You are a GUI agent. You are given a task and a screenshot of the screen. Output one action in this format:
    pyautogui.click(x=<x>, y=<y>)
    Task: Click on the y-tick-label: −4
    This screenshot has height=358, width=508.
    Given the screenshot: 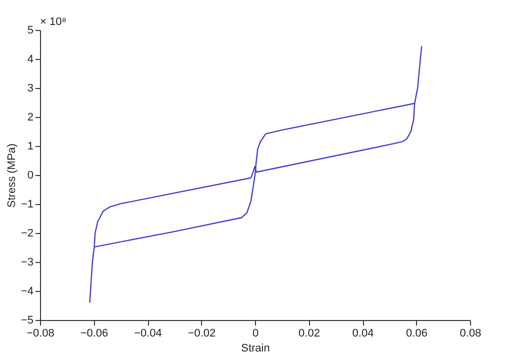 What is the action you would take?
    pyautogui.click(x=27, y=292)
    